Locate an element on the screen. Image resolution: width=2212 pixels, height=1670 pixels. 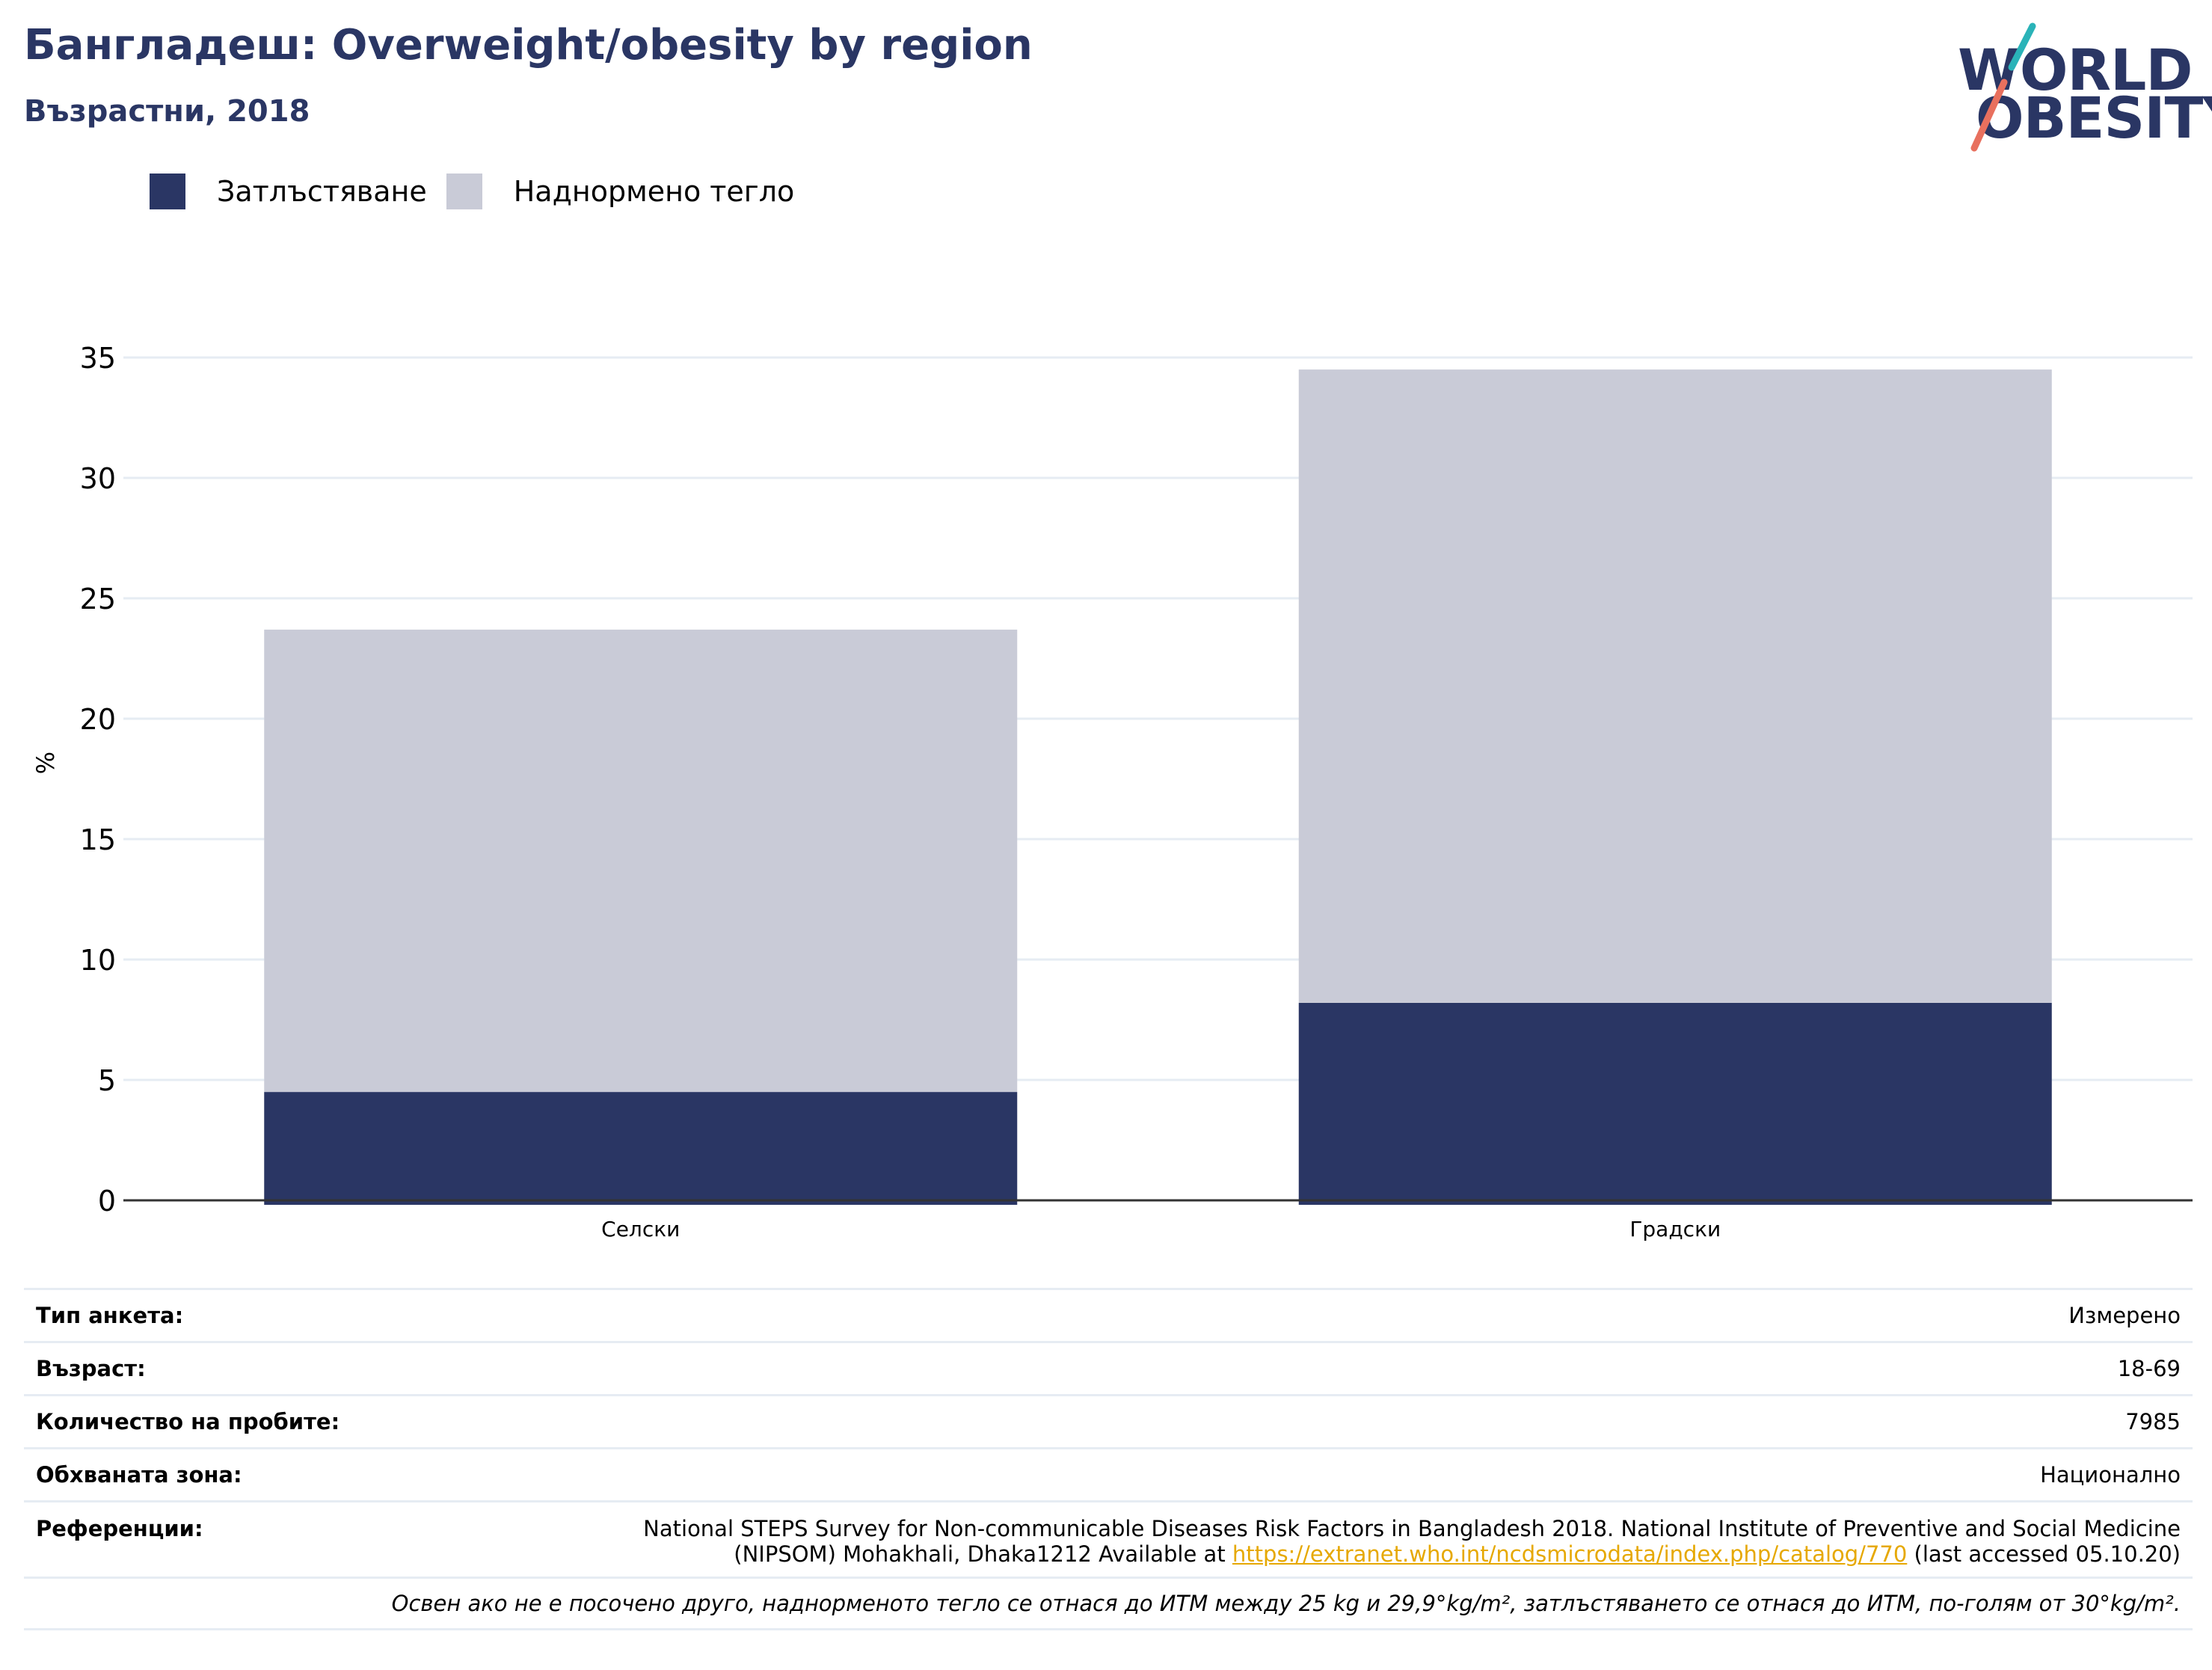
info-label-area: Обхваната зона: is located at coordinates (139, 1475).